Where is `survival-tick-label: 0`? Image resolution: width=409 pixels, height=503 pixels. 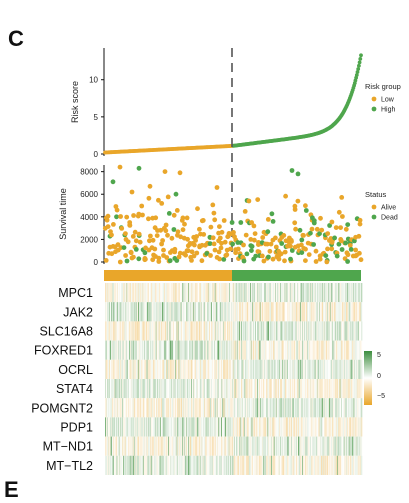
survival-tick-label: 0 is located at coordinates (96, 262).